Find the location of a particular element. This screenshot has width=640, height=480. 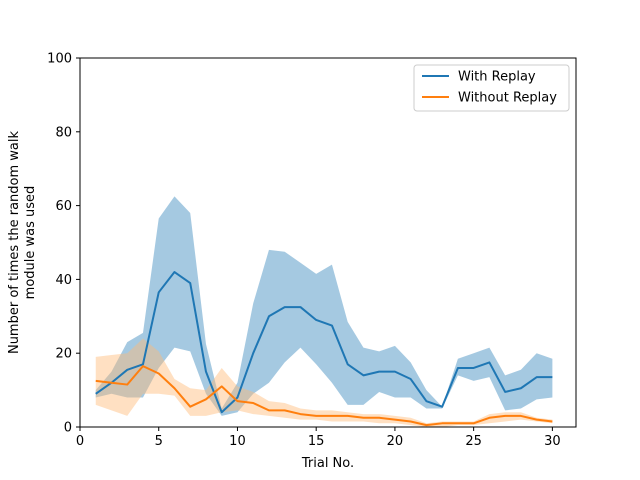

y-tick-label: 60 is located at coordinates (63, 206).